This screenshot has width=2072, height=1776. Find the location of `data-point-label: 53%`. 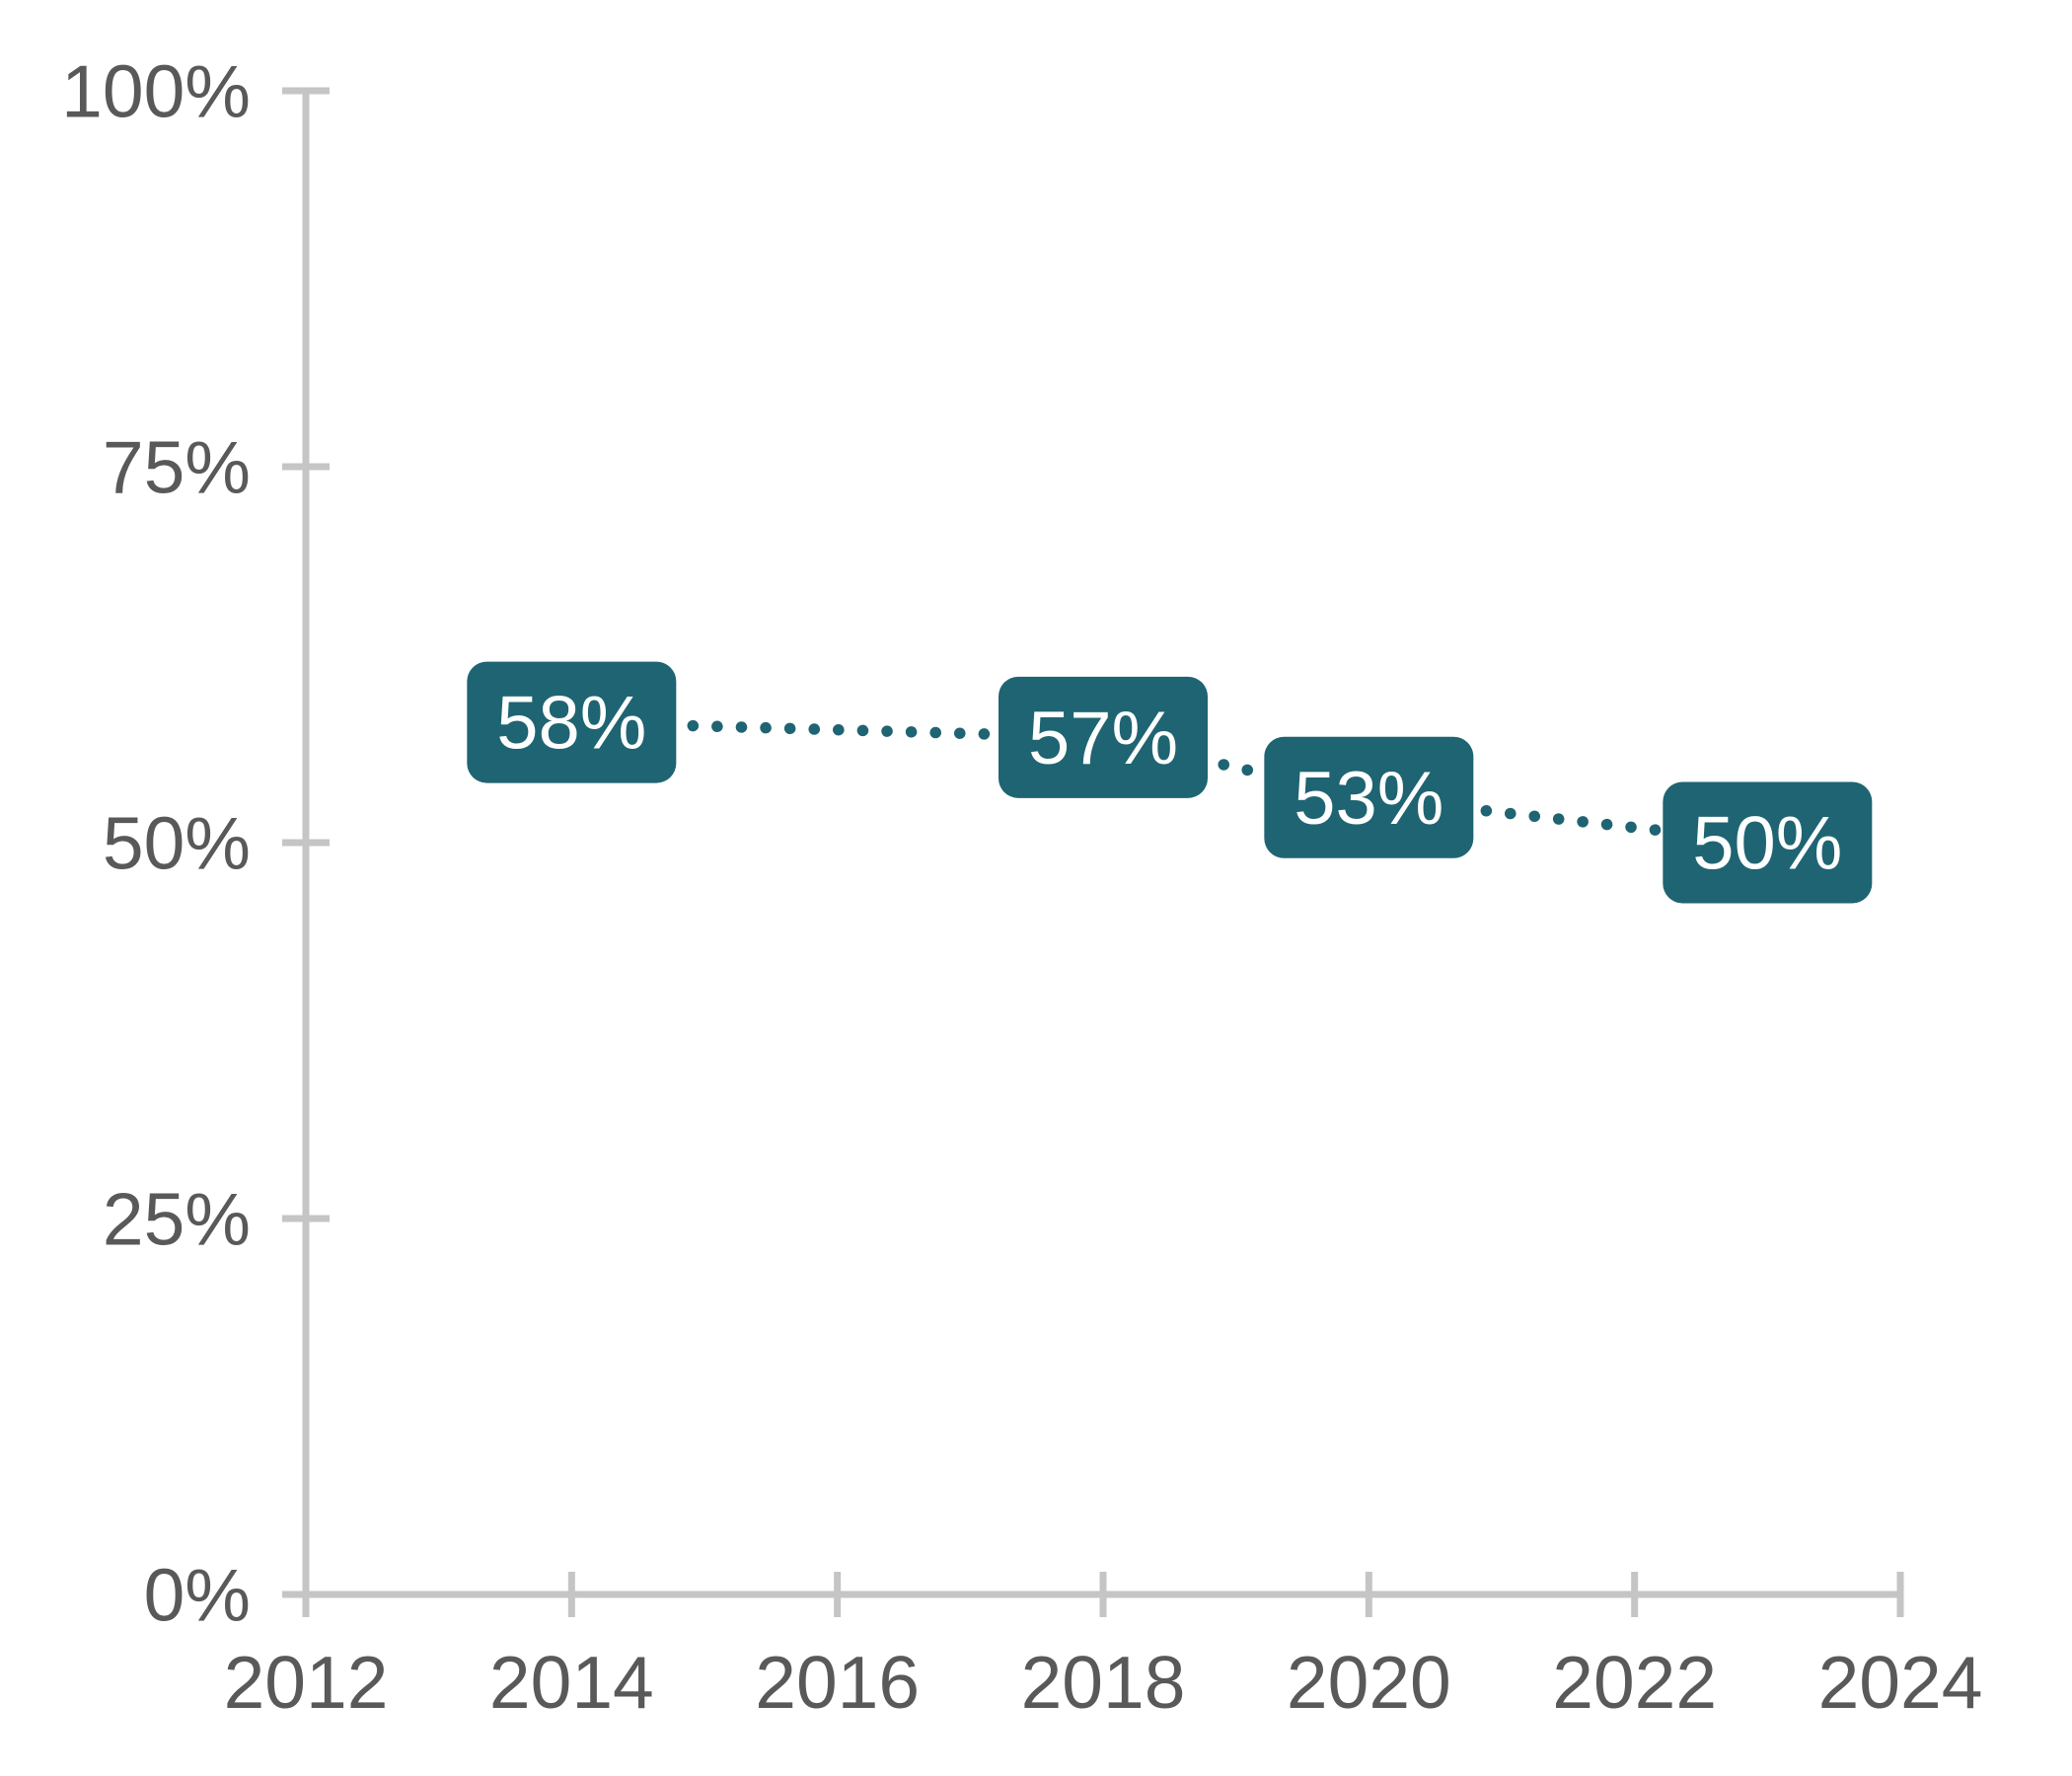

data-point-label: 53% is located at coordinates (1369, 799).